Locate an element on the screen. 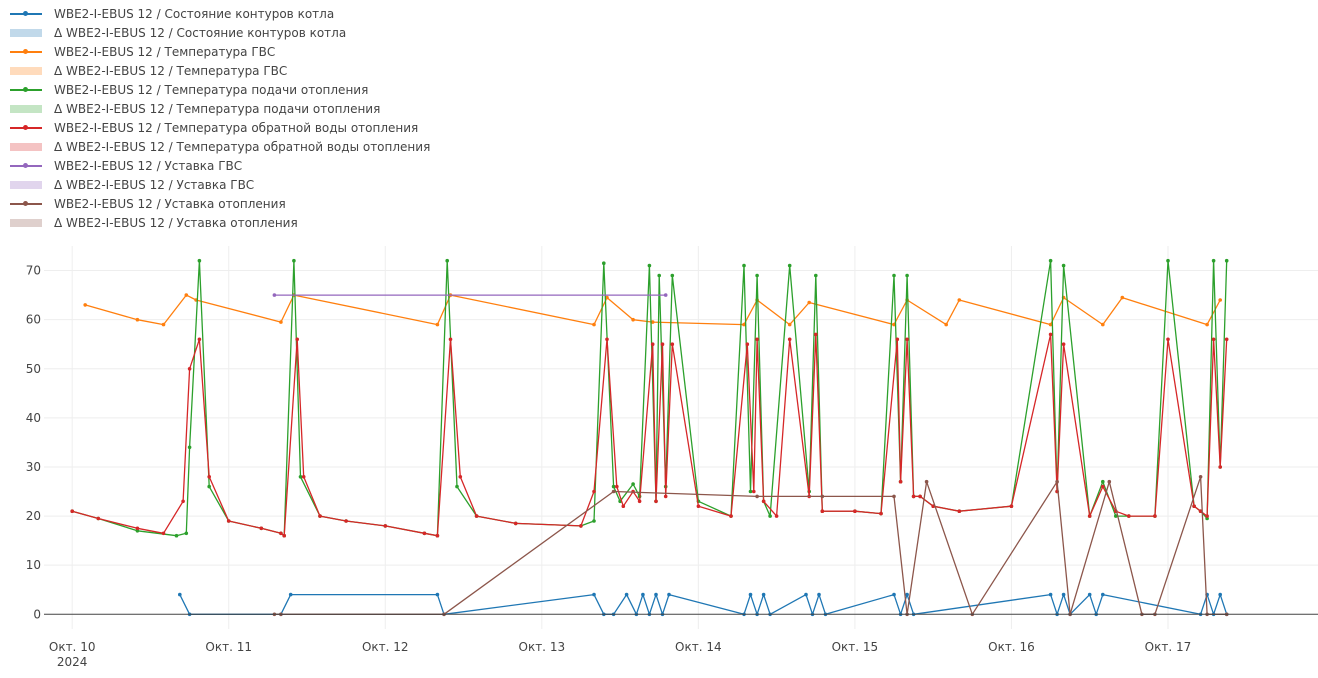 The height and width of the screenshot is (678, 1318). legend-item: WBE2-I-EBUS 12 / Уставка ГВС is located at coordinates (220, 165).